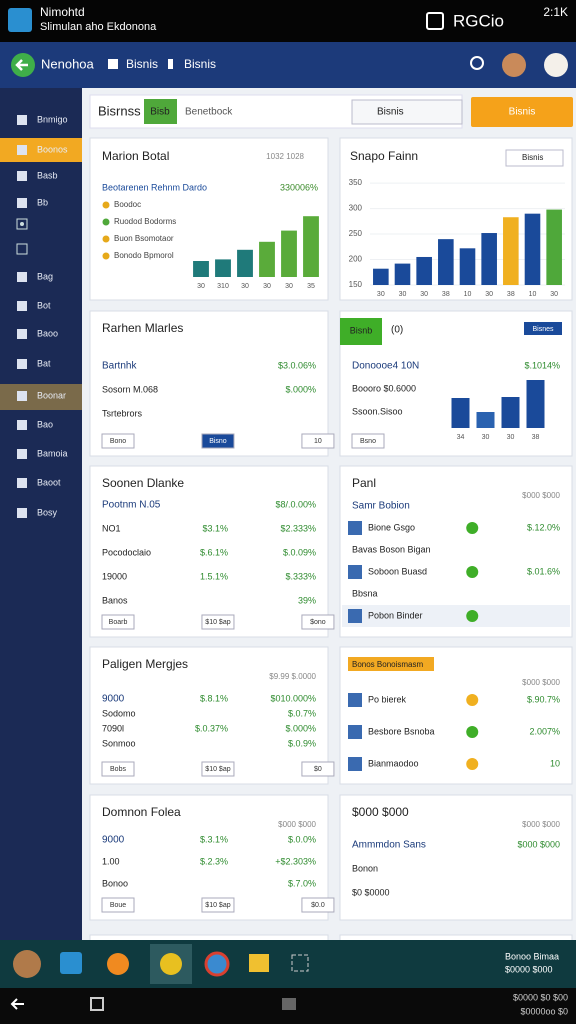 This screenshot has width=576, height=1024. What do you see at coordinates (45, 424) in the screenshot?
I see `sidebar-item: Bao` at bounding box center [45, 424].